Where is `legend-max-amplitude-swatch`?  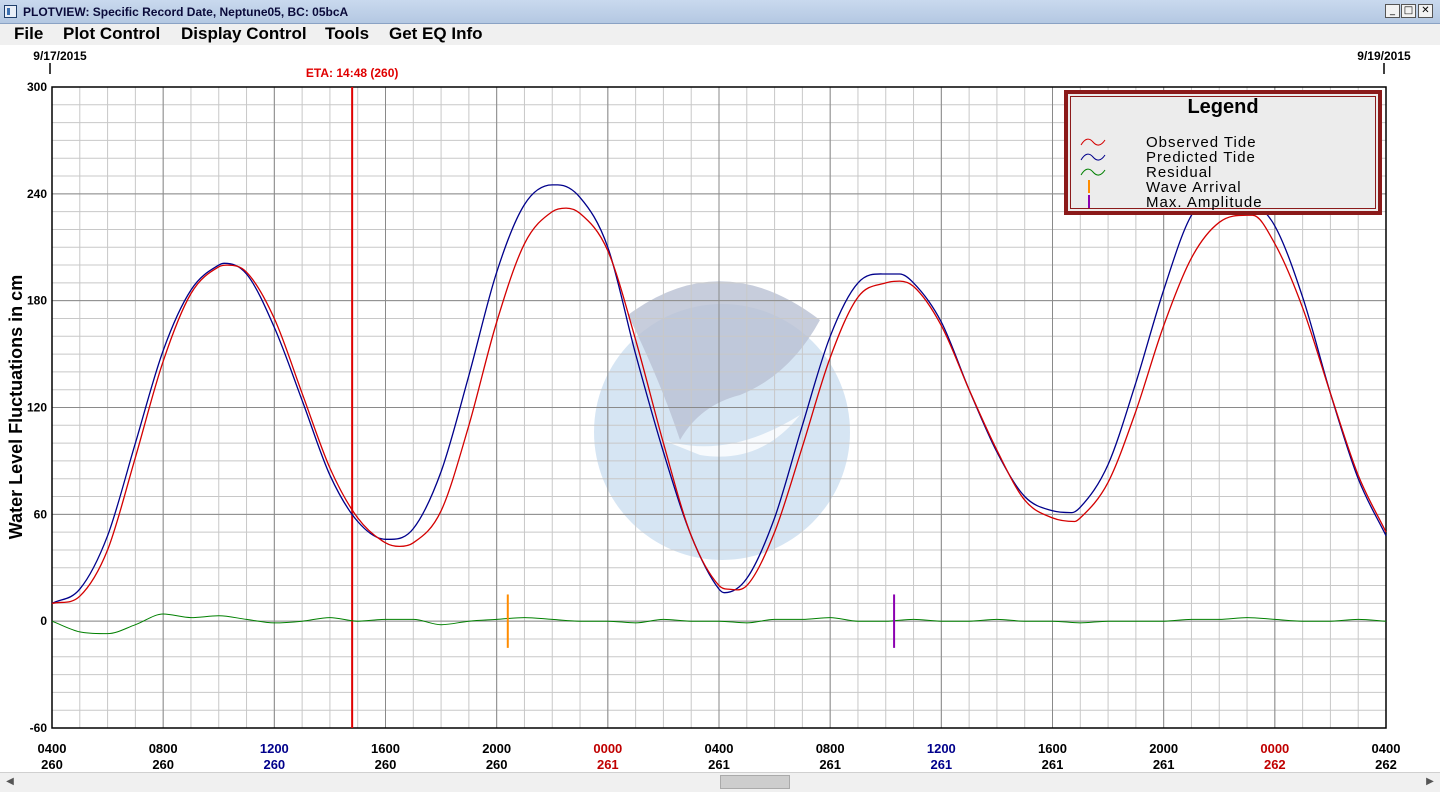
legend-max-amplitude-swatch is located at coordinates (1089, 201).